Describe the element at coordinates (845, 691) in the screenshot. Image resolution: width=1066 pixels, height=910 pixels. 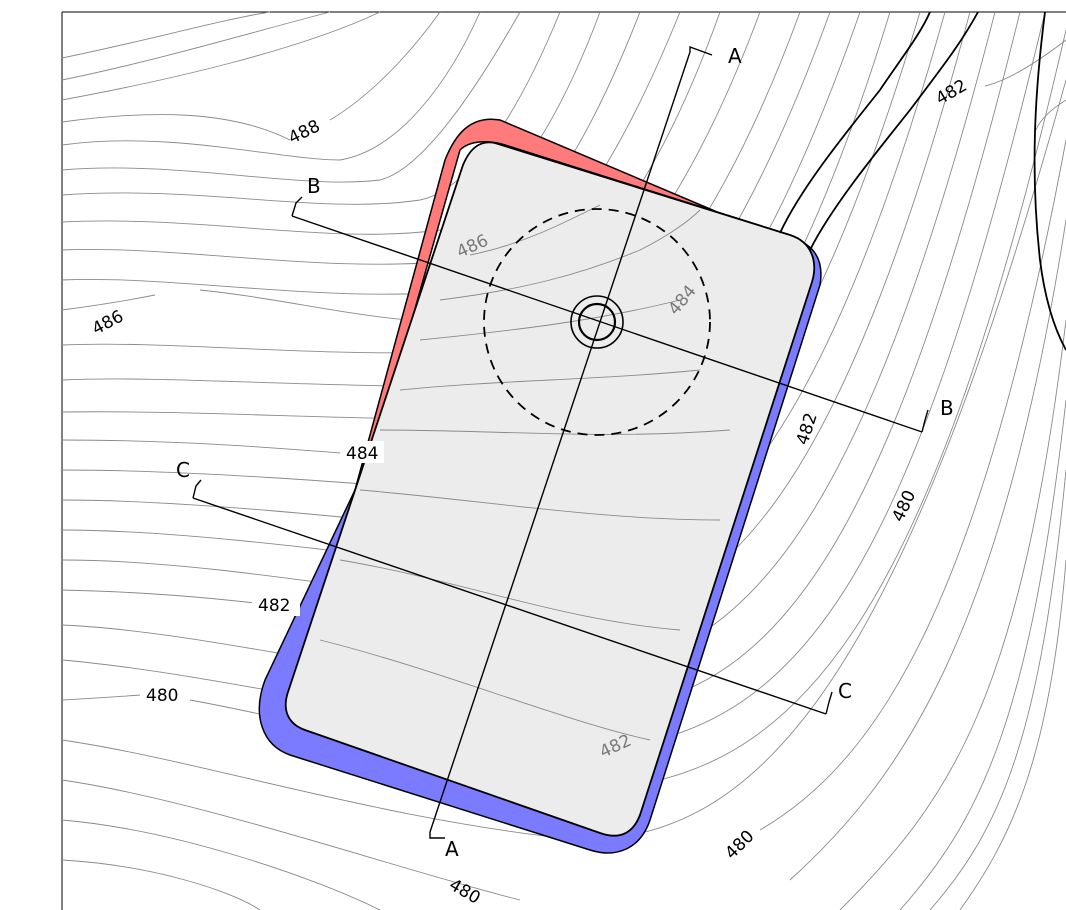
I see `section-label-c-right: C` at that location.